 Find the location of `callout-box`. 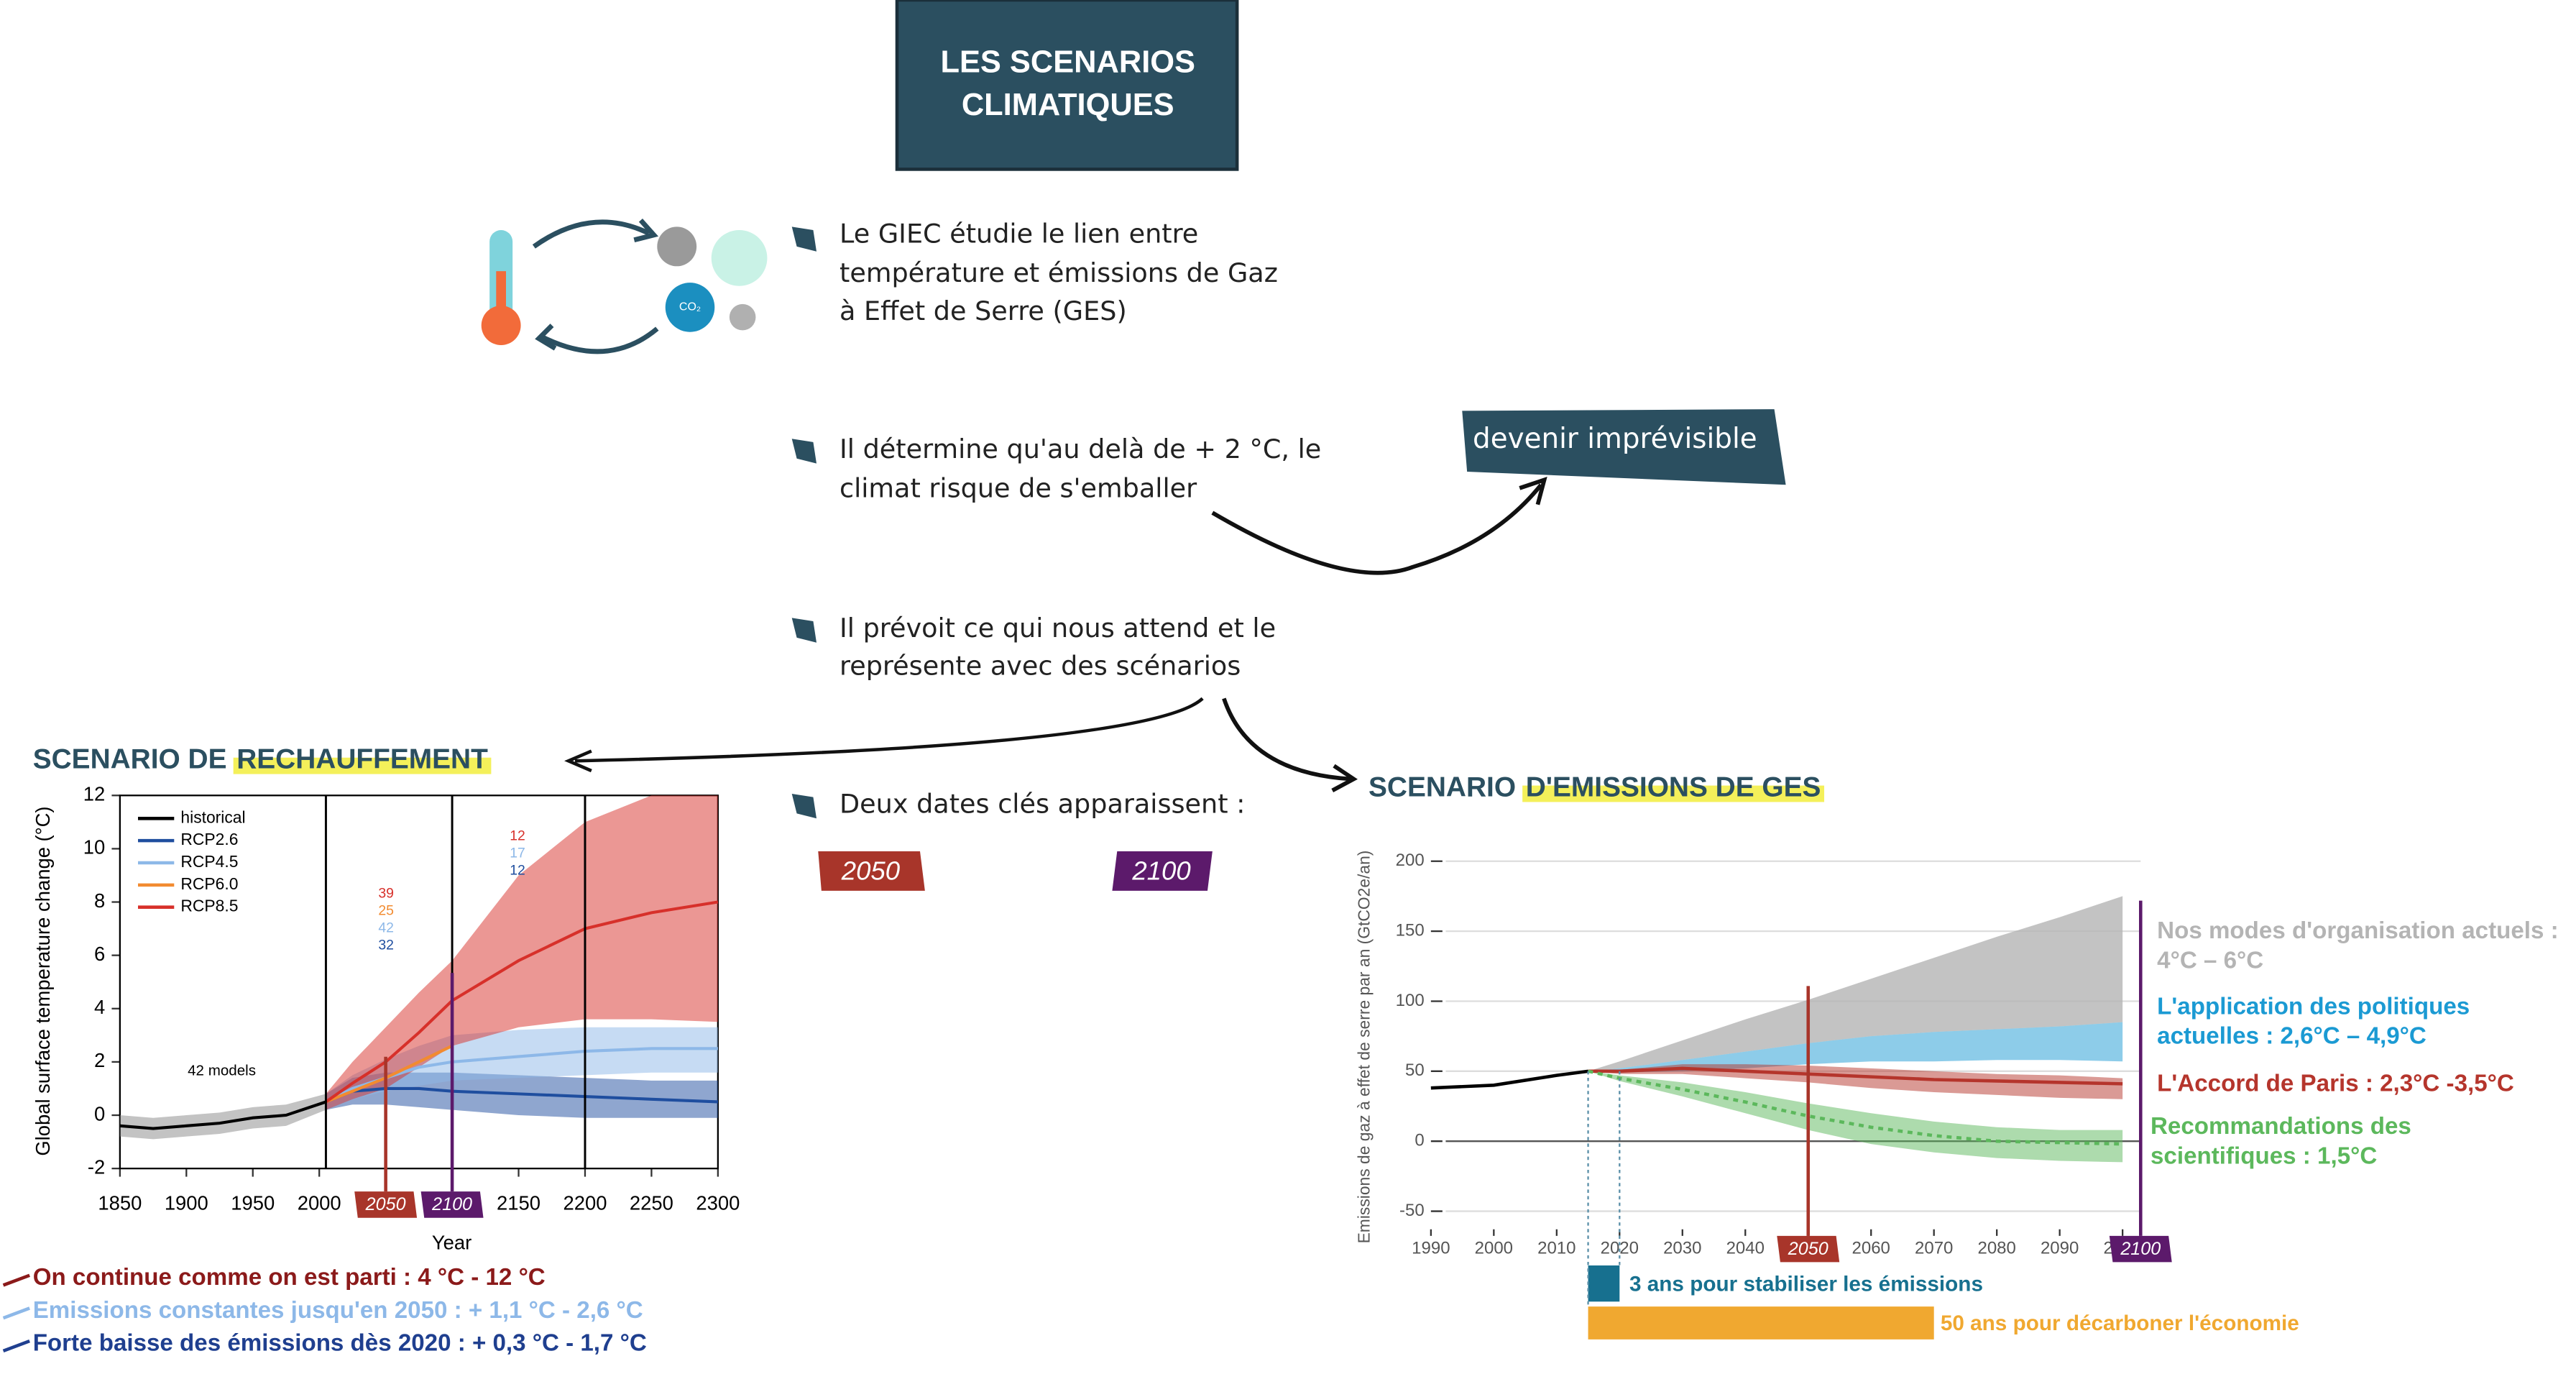

callout-box is located at coordinates (1624, 447).